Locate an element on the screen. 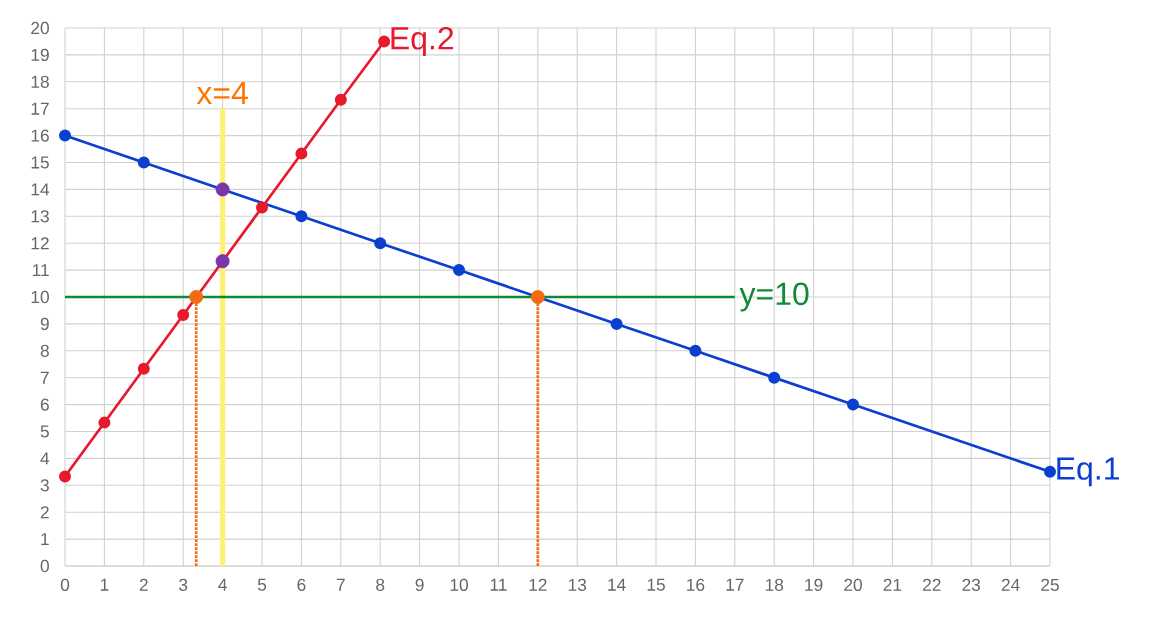 Image resolution: width=1166 pixels, height=622 pixels. x-tick-label: 21 is located at coordinates (892, 584).